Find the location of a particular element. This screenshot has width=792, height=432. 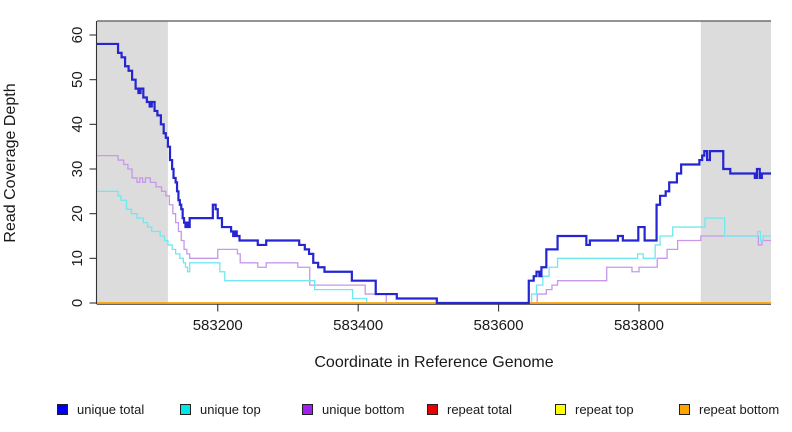

legend-item-unique-top: unique top is located at coordinates (220, 409).